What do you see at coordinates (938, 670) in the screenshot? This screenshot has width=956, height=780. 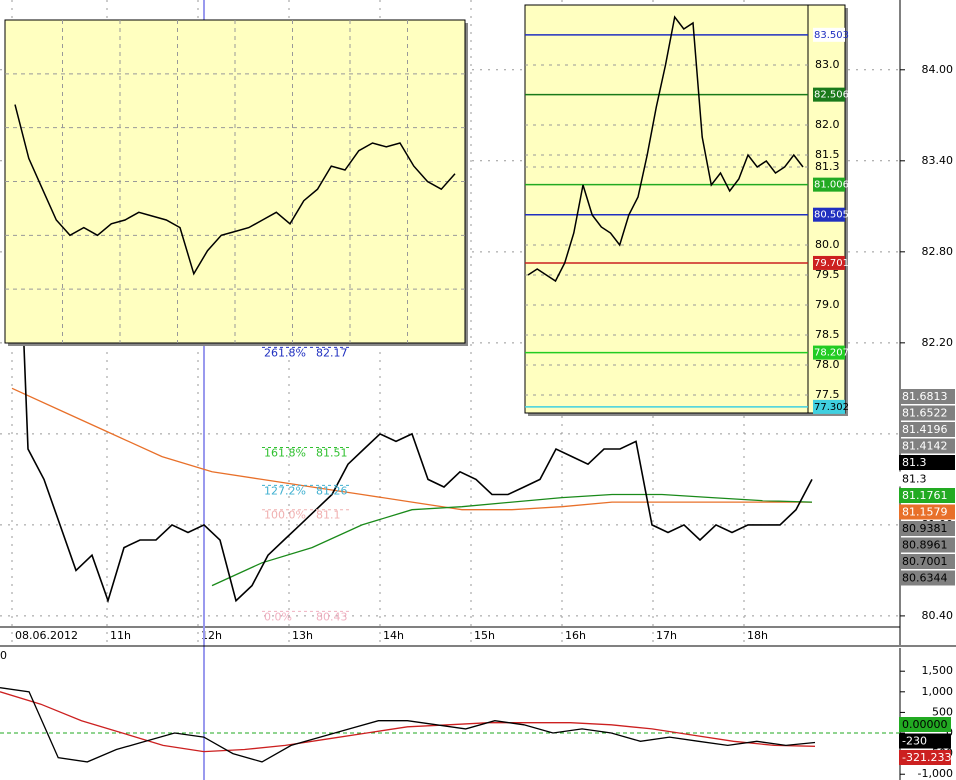 I see `osc-y-label: 1,500` at bounding box center [938, 670].